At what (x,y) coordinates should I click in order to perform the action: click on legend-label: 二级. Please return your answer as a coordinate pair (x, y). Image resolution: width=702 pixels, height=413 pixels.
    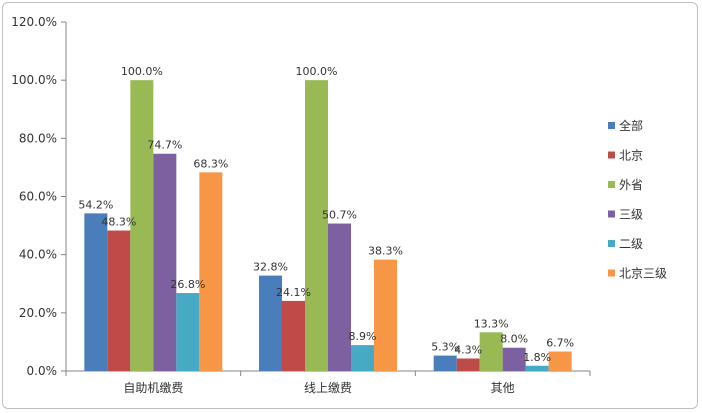
    Looking at the image, I should click on (631, 244).